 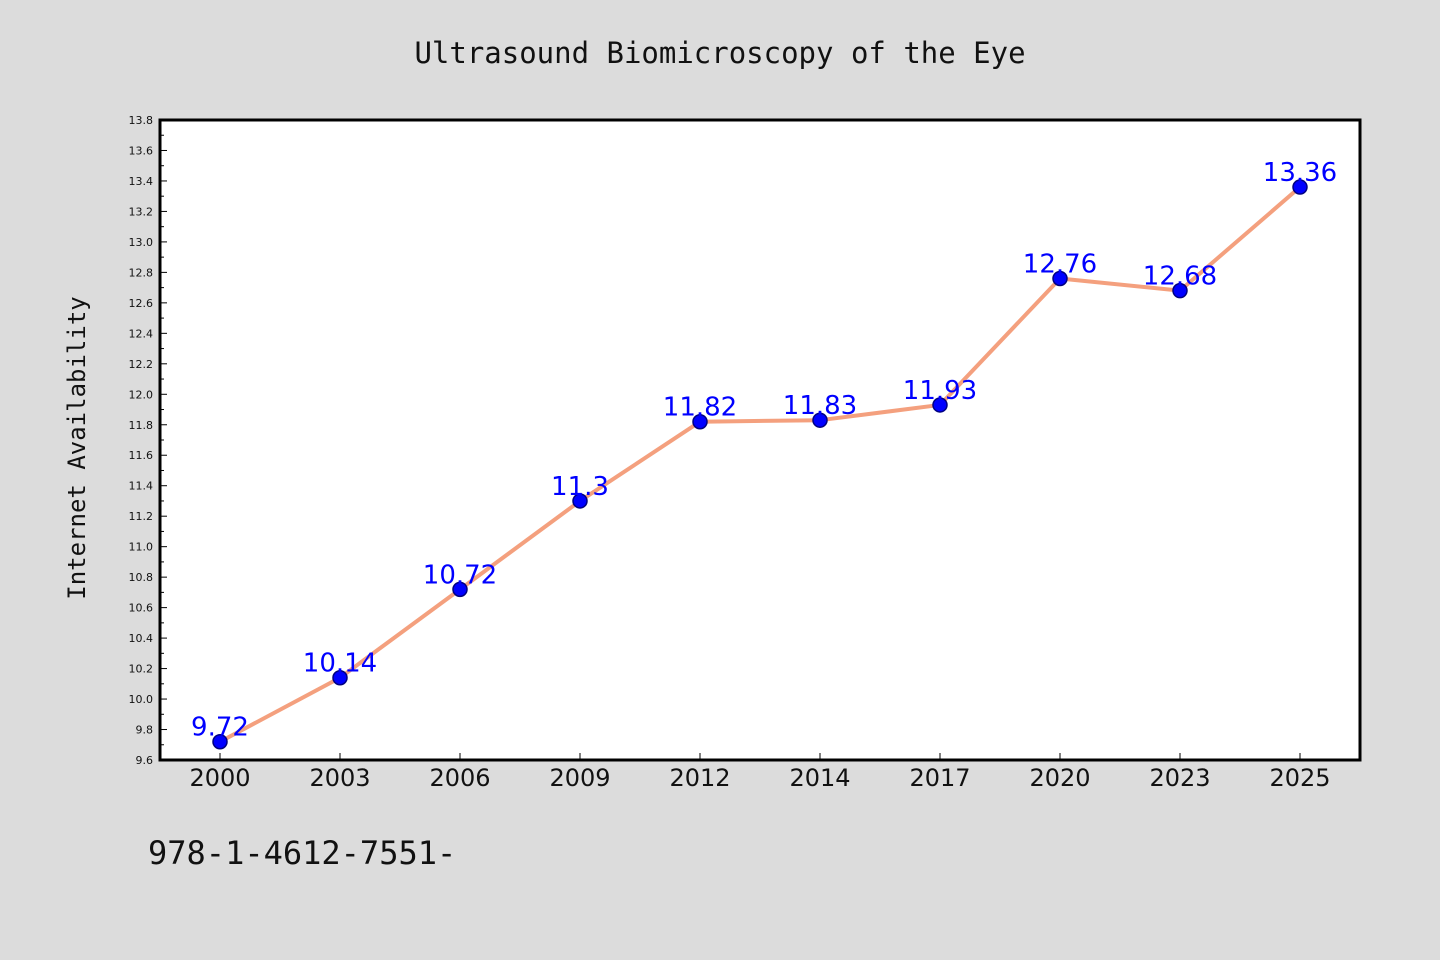 I want to click on x-tick-label: 2009, so click(x=579, y=778).